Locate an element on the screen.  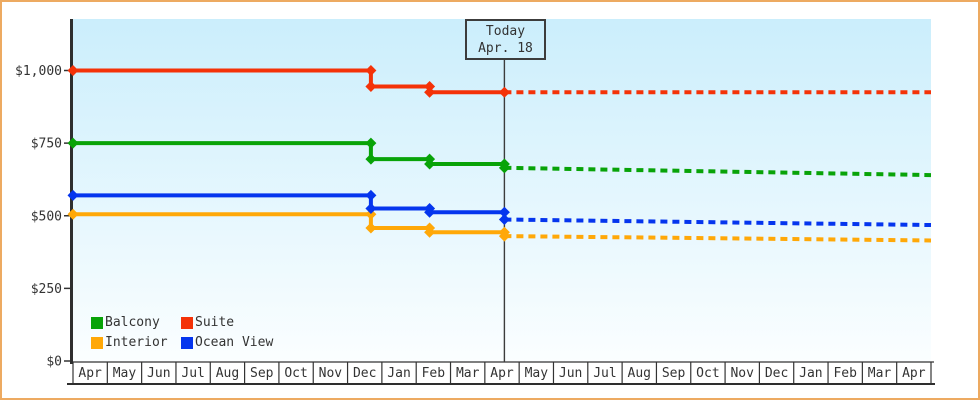
balcony-color-swatch is located at coordinates (97, 322).